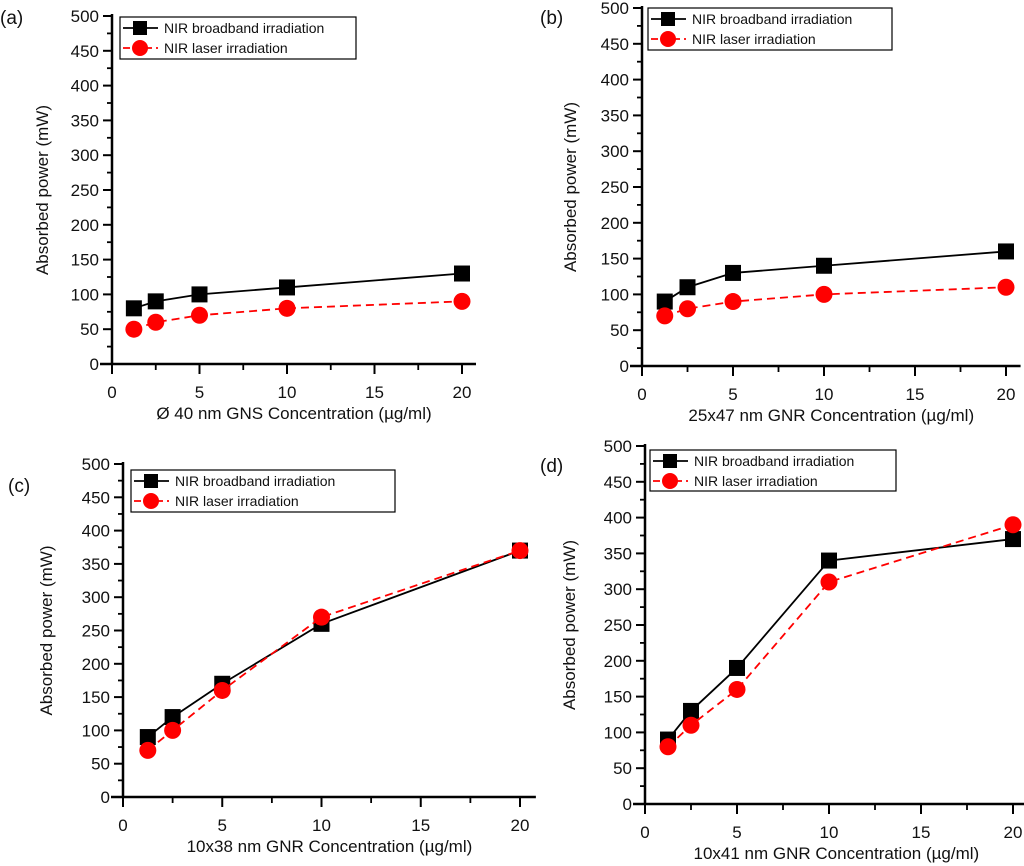  I want to click on x-axis-label: 25x47 nm GNR Concentration (µg/ml), so click(831, 415).